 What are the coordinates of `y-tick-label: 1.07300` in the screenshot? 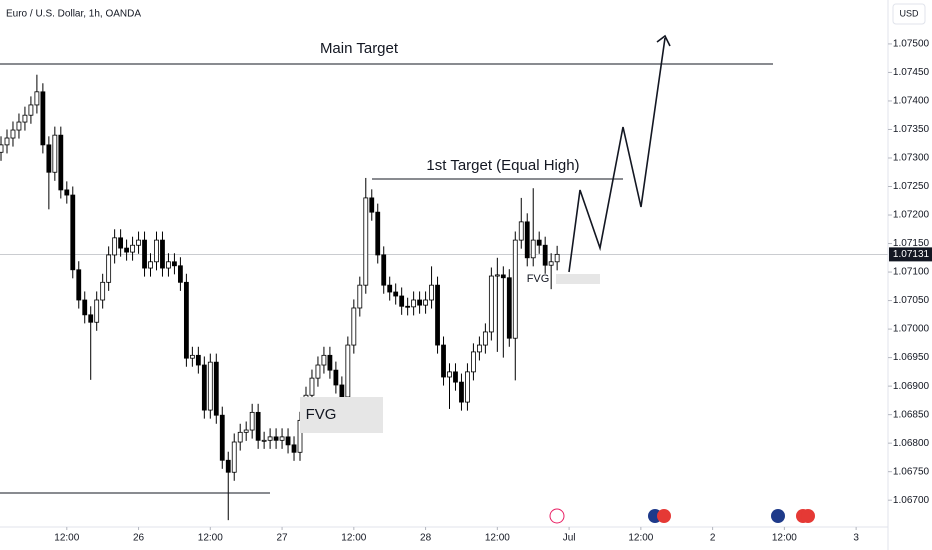 It's located at (911, 158).